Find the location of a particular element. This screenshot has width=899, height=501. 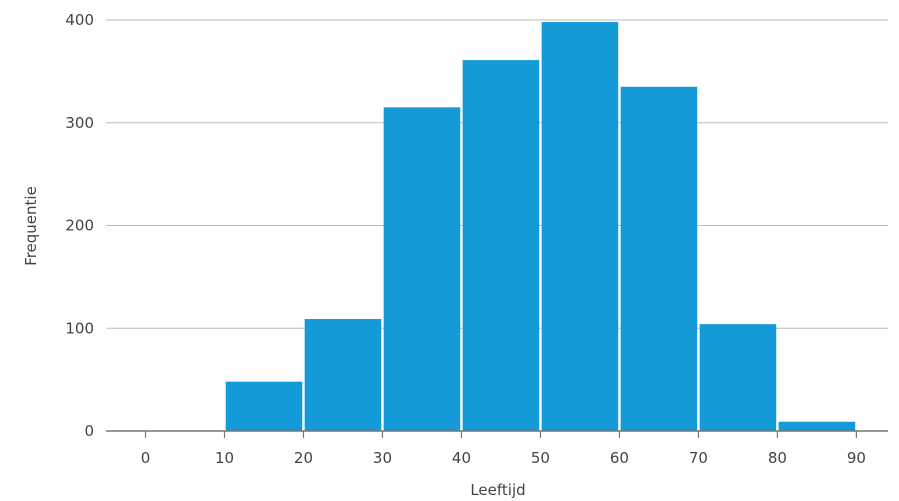

x-tick-label: 80 is located at coordinates (777, 458).